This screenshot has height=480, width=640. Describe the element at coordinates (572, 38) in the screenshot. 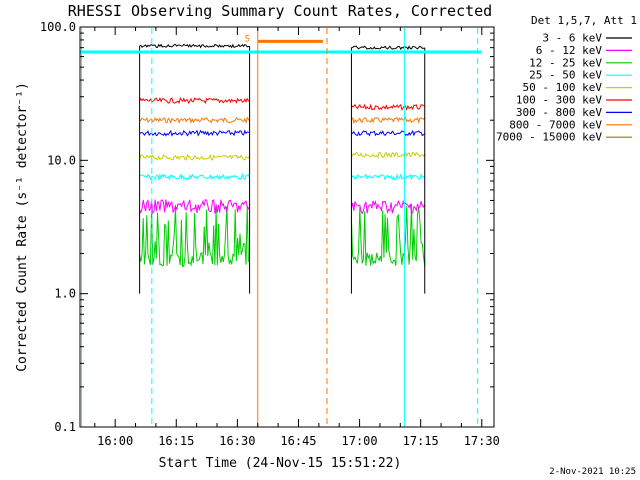

I see `legend-entry-label: 3 - 6 keV` at that location.